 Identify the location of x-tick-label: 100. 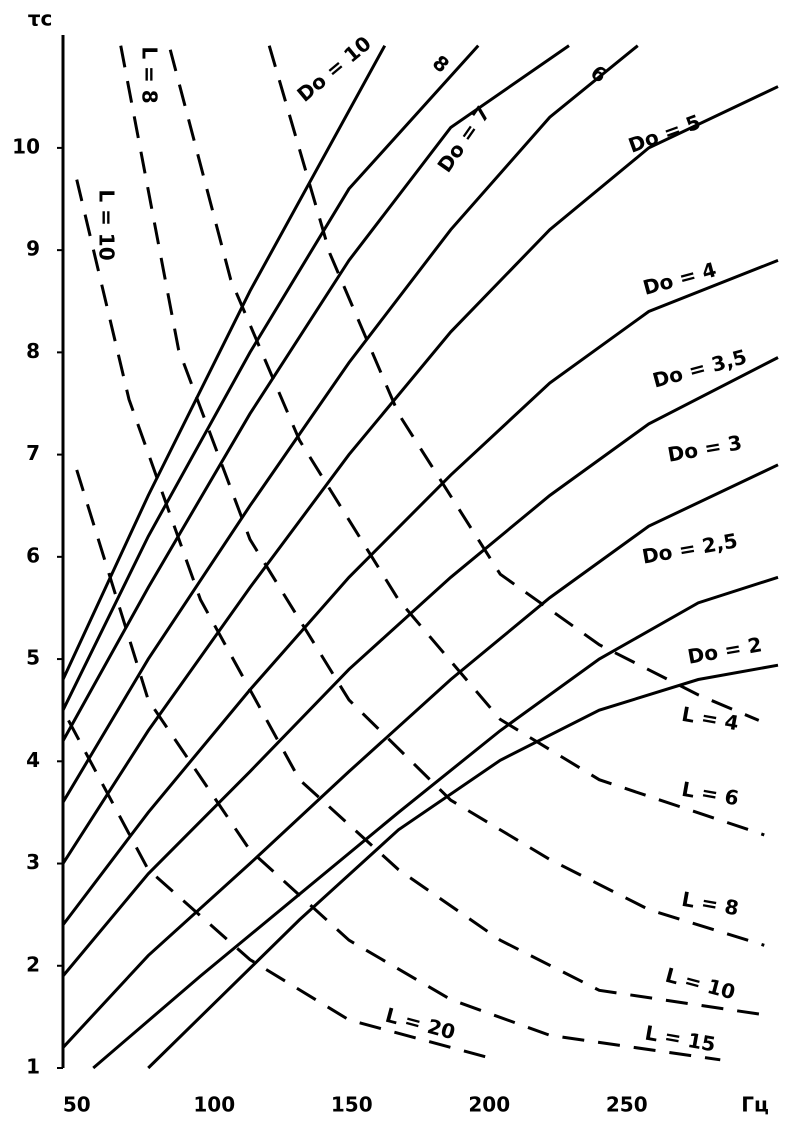
(214, 1105).